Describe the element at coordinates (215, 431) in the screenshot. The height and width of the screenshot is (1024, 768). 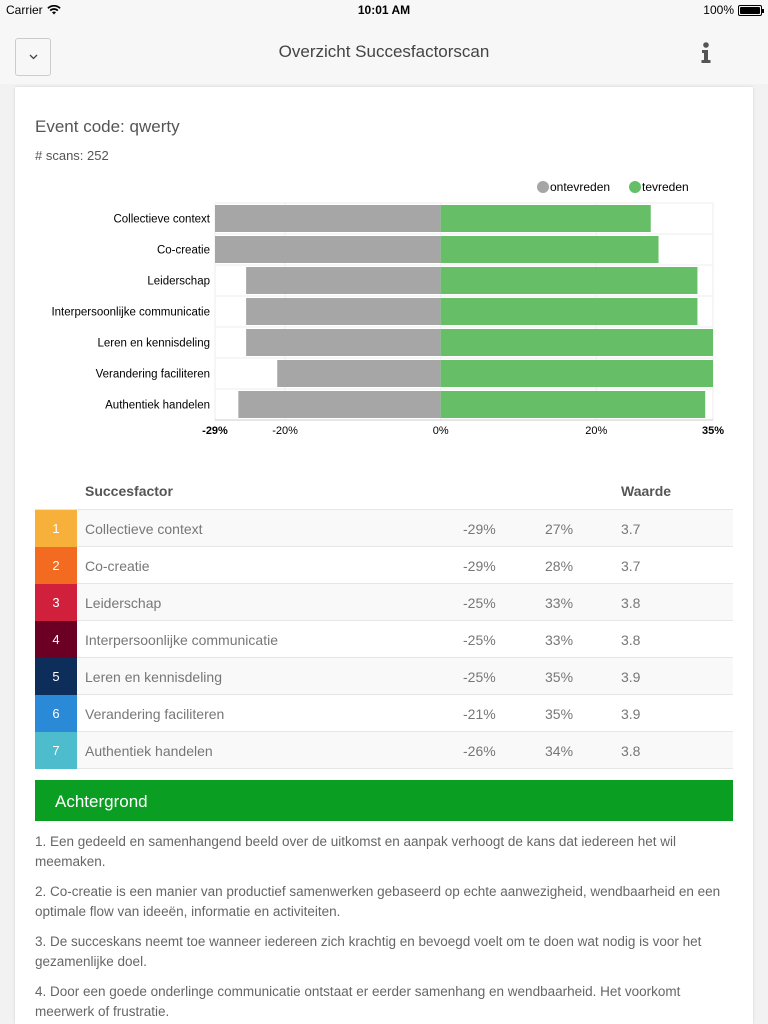
I see `x-tick-label: -29%` at that location.